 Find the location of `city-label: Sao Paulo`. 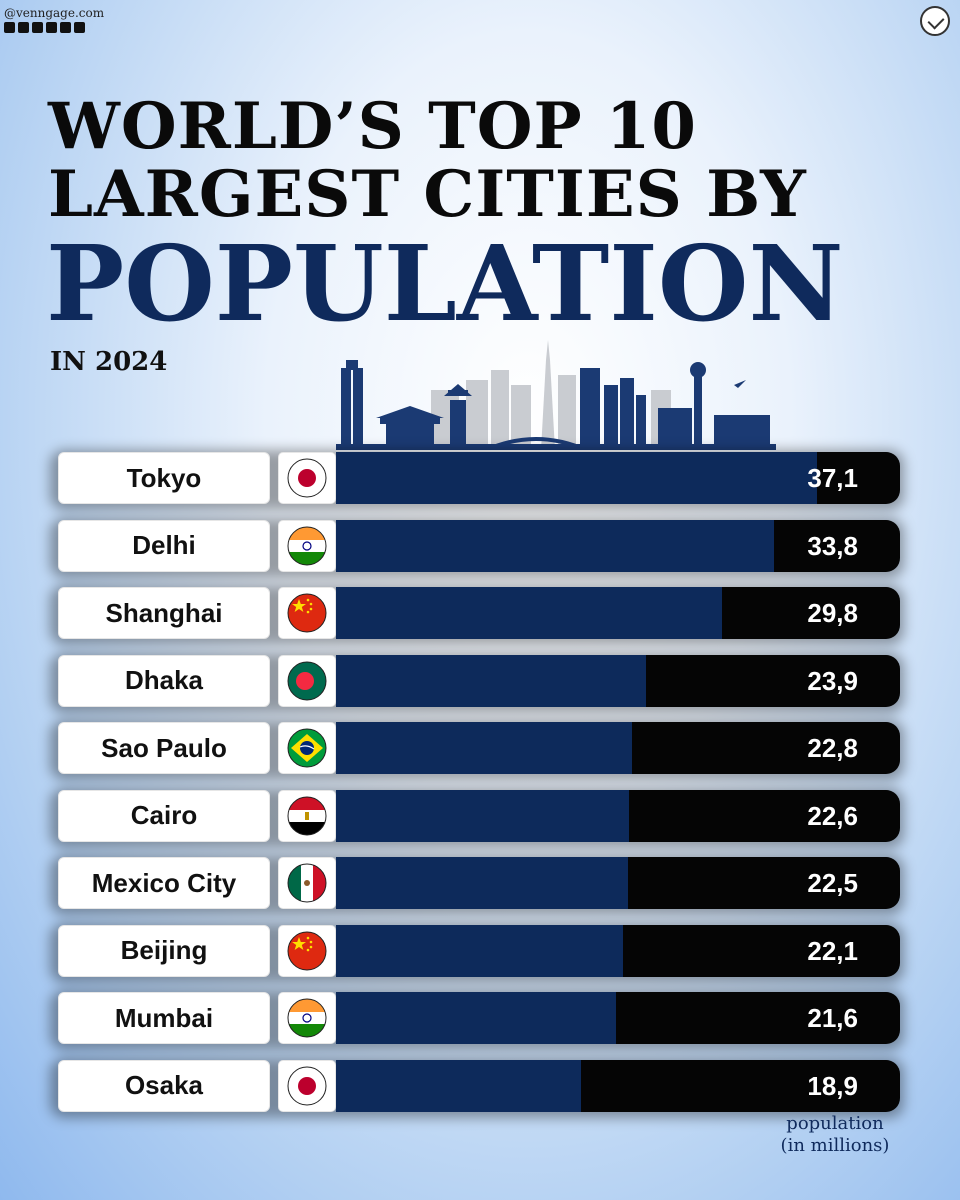

city-label: Sao Paulo is located at coordinates (164, 748).